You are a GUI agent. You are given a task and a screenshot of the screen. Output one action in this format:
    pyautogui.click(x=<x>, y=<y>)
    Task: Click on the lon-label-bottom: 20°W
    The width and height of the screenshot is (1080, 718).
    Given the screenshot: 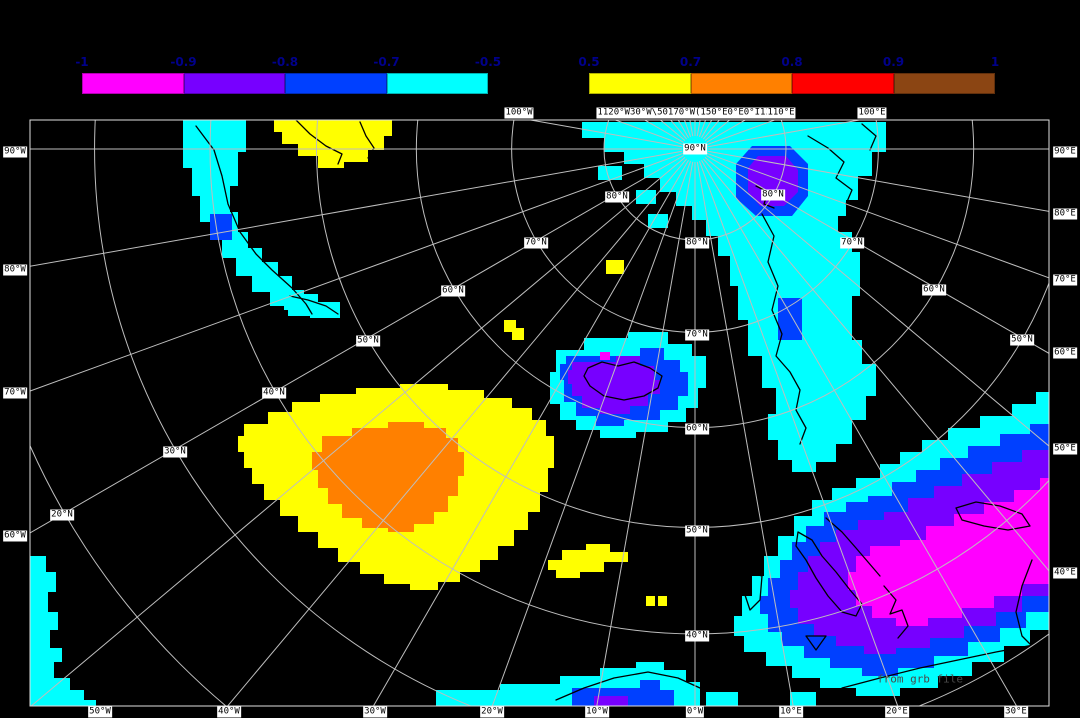 What is the action you would take?
    pyautogui.click(x=492, y=712)
    